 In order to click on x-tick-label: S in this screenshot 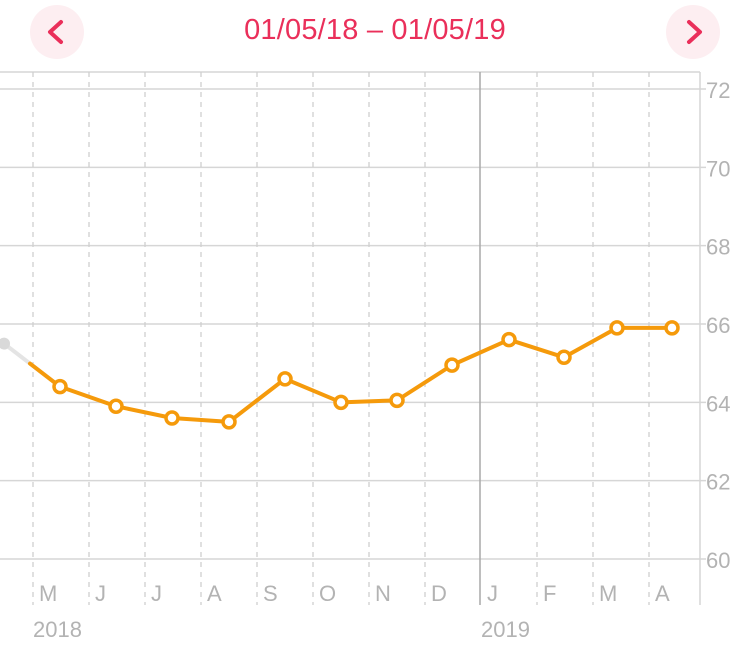, I will do `click(270, 593)`.